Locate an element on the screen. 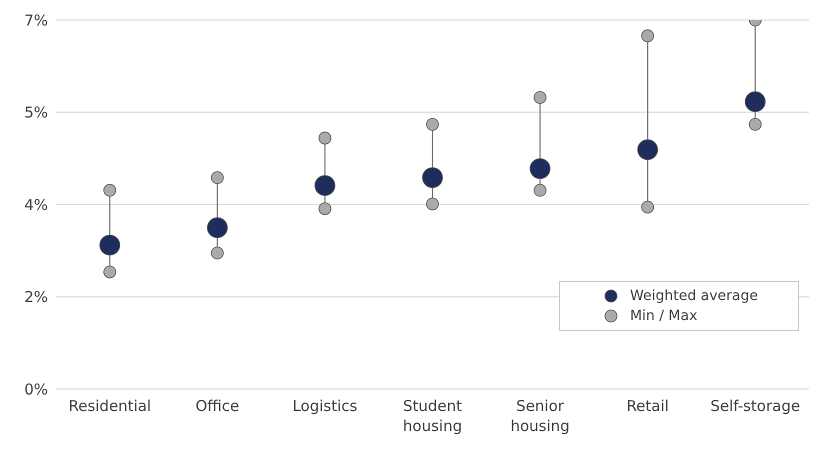 The image size is (813, 449). y-tick-label: 4% is located at coordinates (36, 205).